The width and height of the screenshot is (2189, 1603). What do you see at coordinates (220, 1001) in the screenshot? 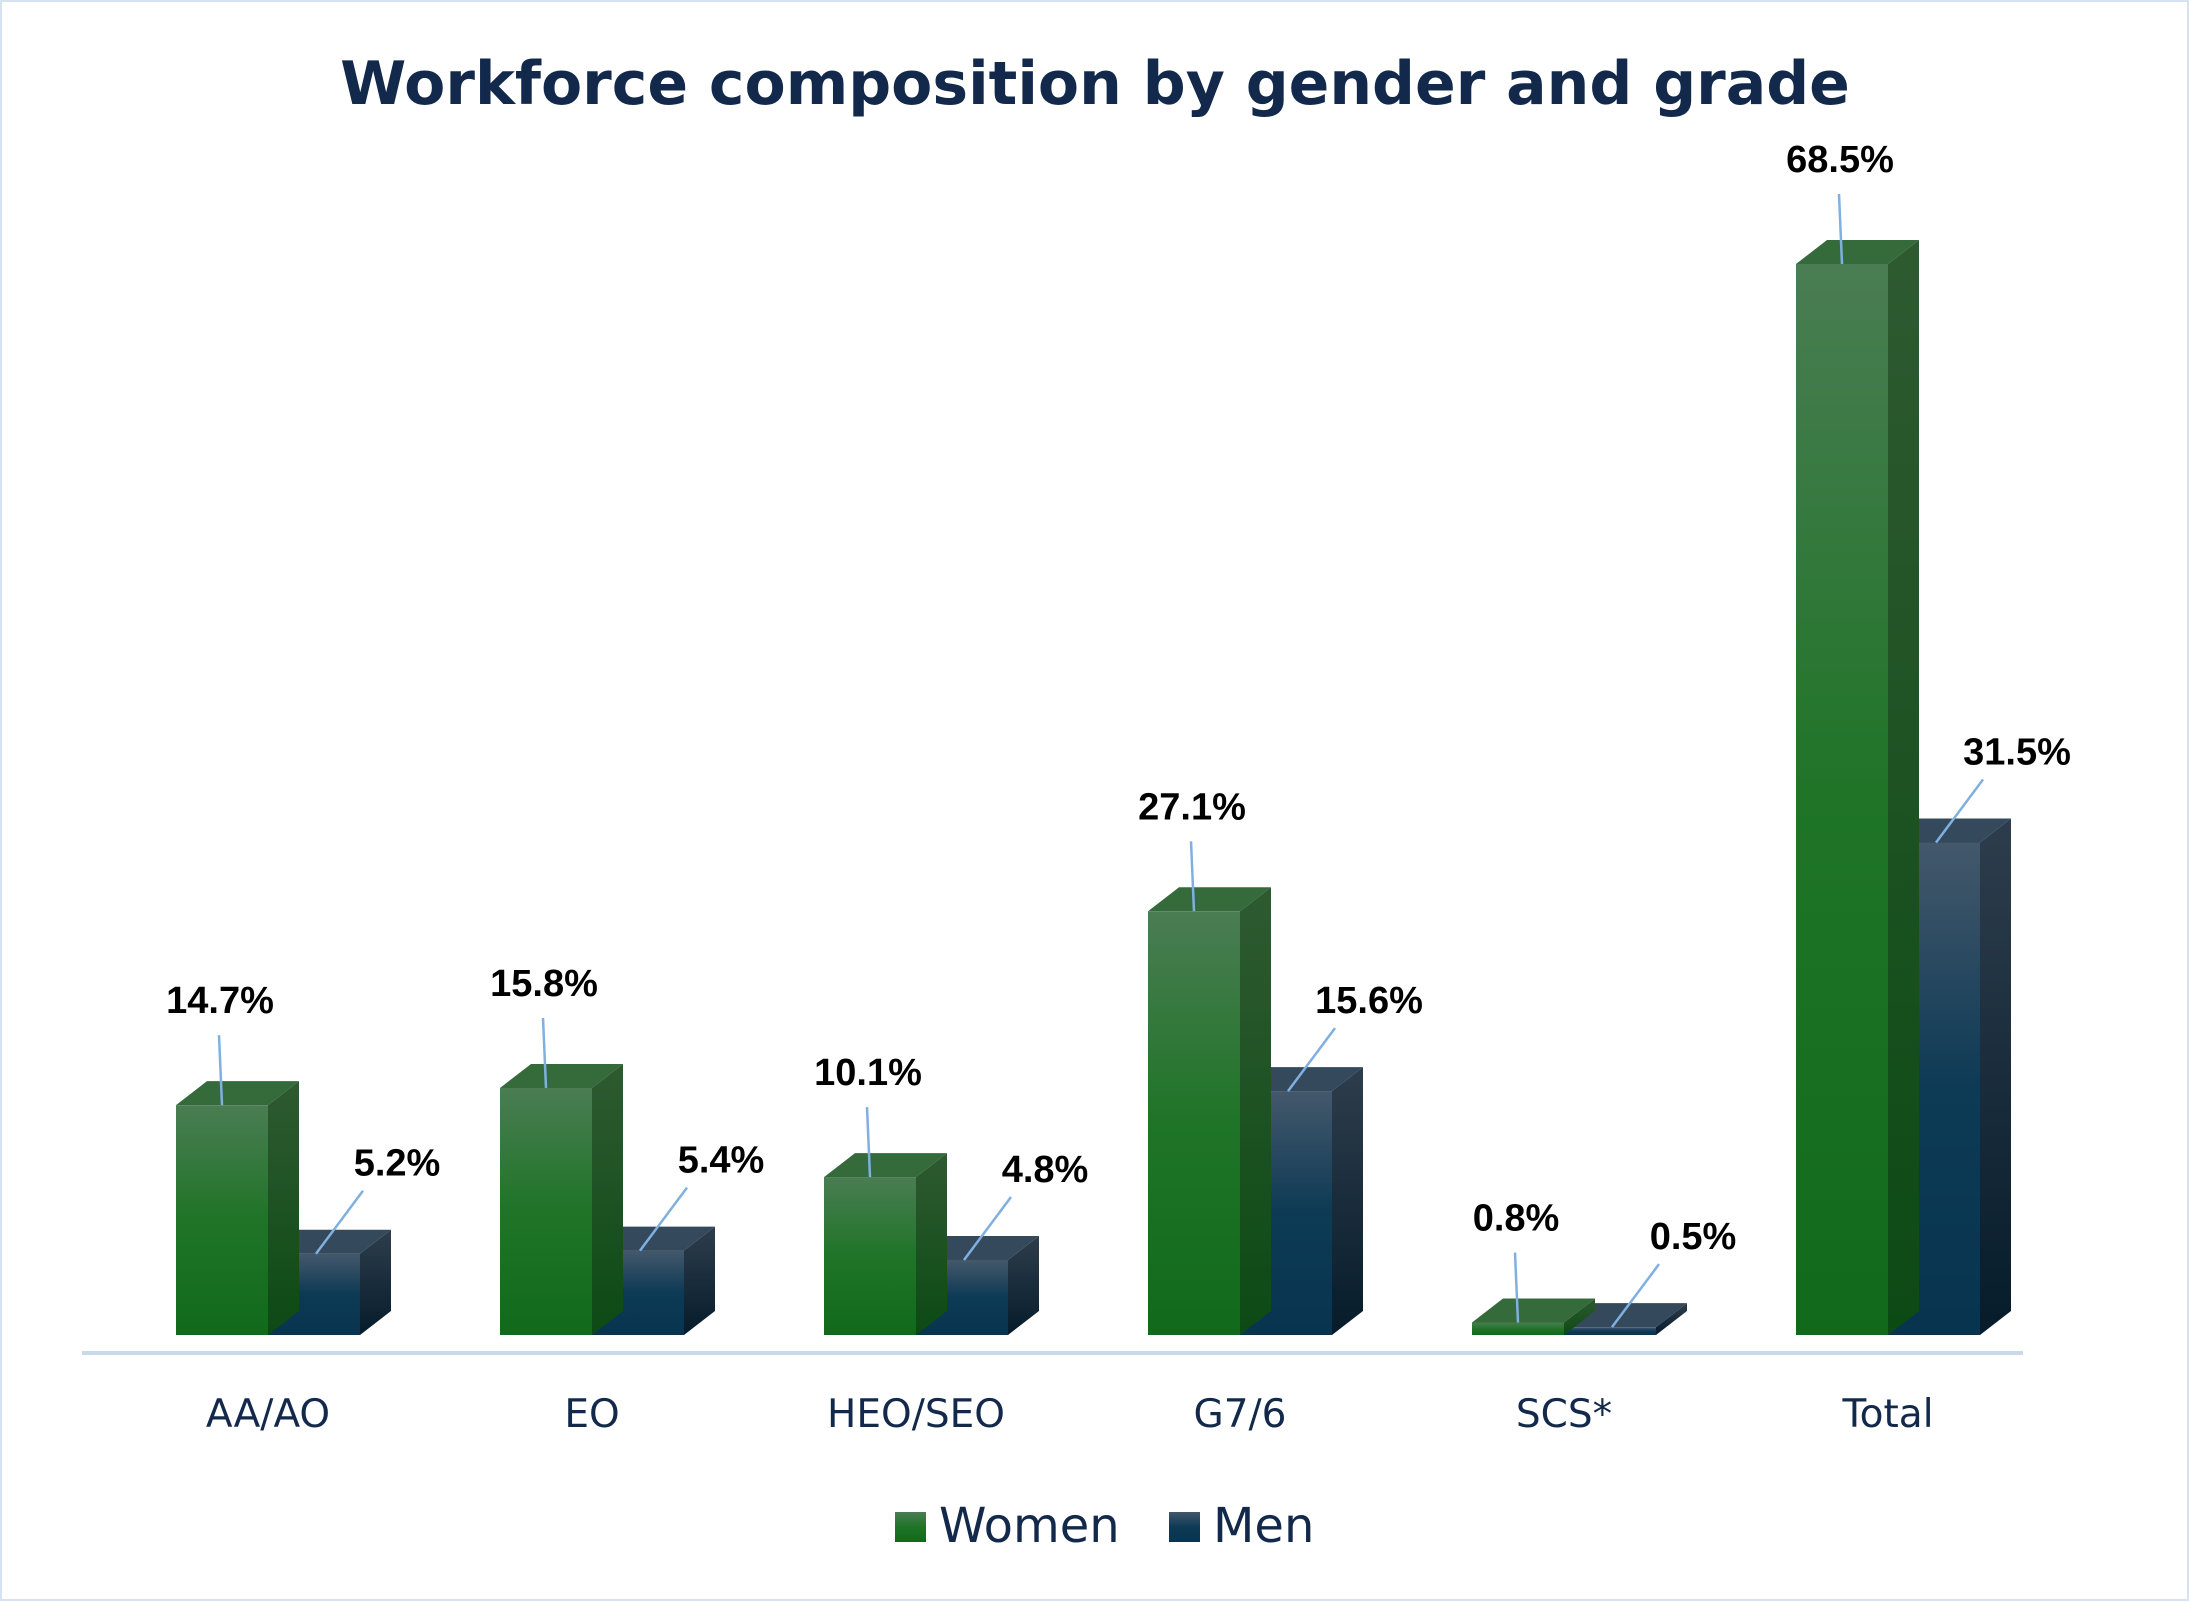
I see `data-label-women: 14.7%` at bounding box center [220, 1001].